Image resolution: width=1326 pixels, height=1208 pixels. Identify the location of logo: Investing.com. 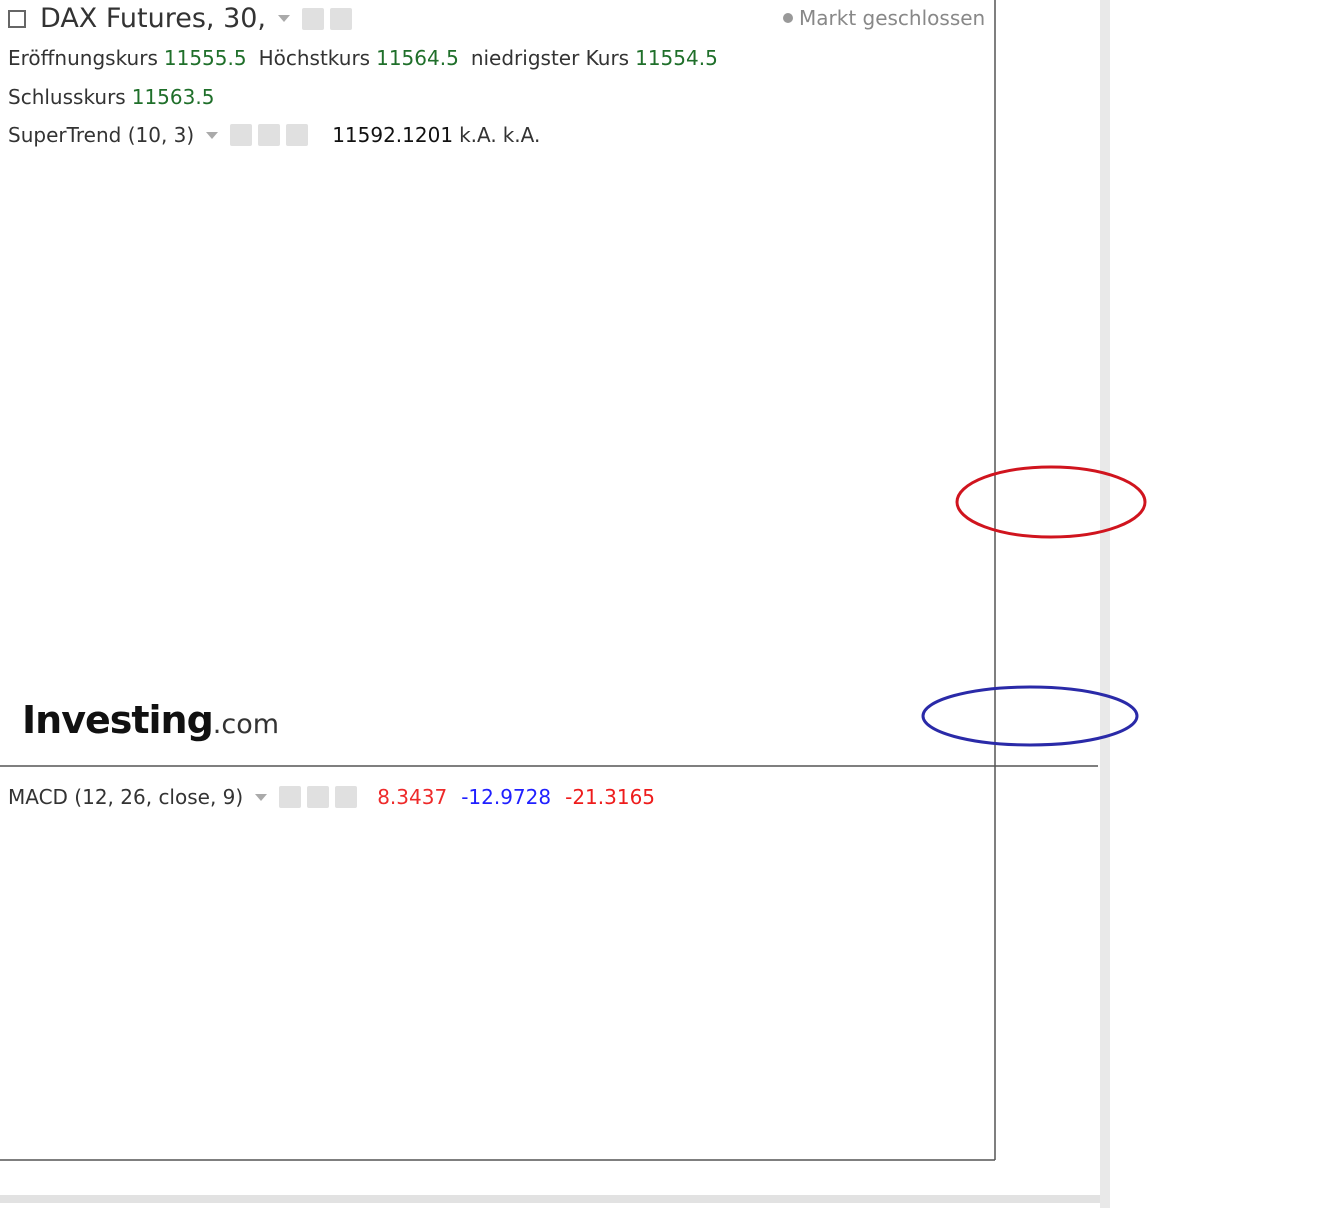
(150, 720).